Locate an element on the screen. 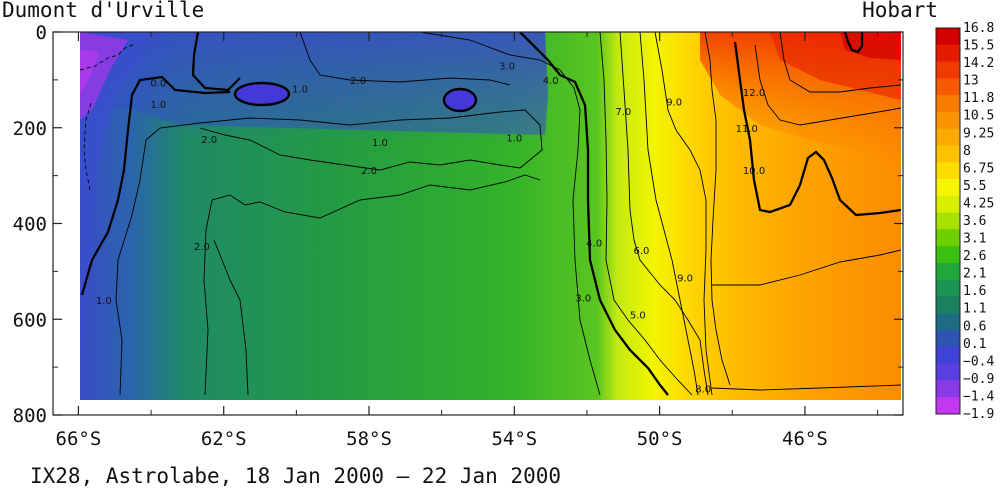  colorbar-label: 15.5 is located at coordinates (978, 46).